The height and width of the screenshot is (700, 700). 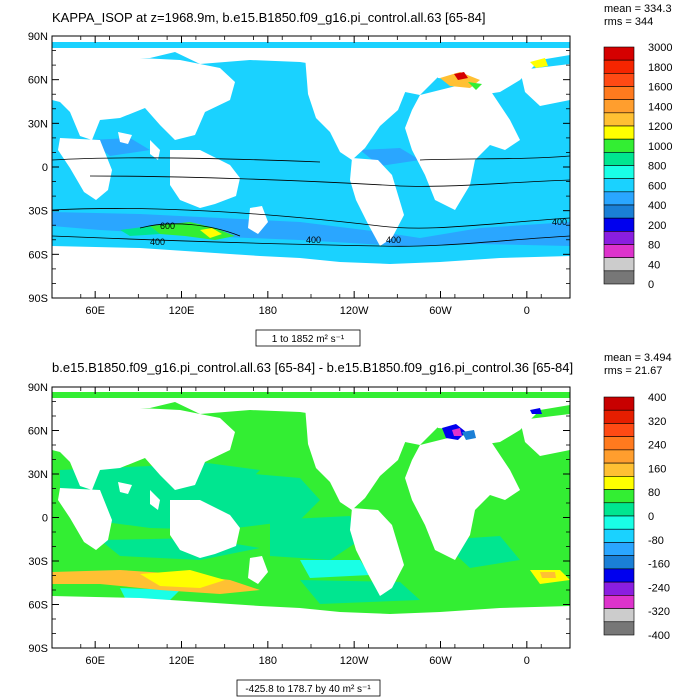 What do you see at coordinates (633, 371) in the screenshot?
I see `panel2-stat-rms: rms = 21.67` at bounding box center [633, 371].